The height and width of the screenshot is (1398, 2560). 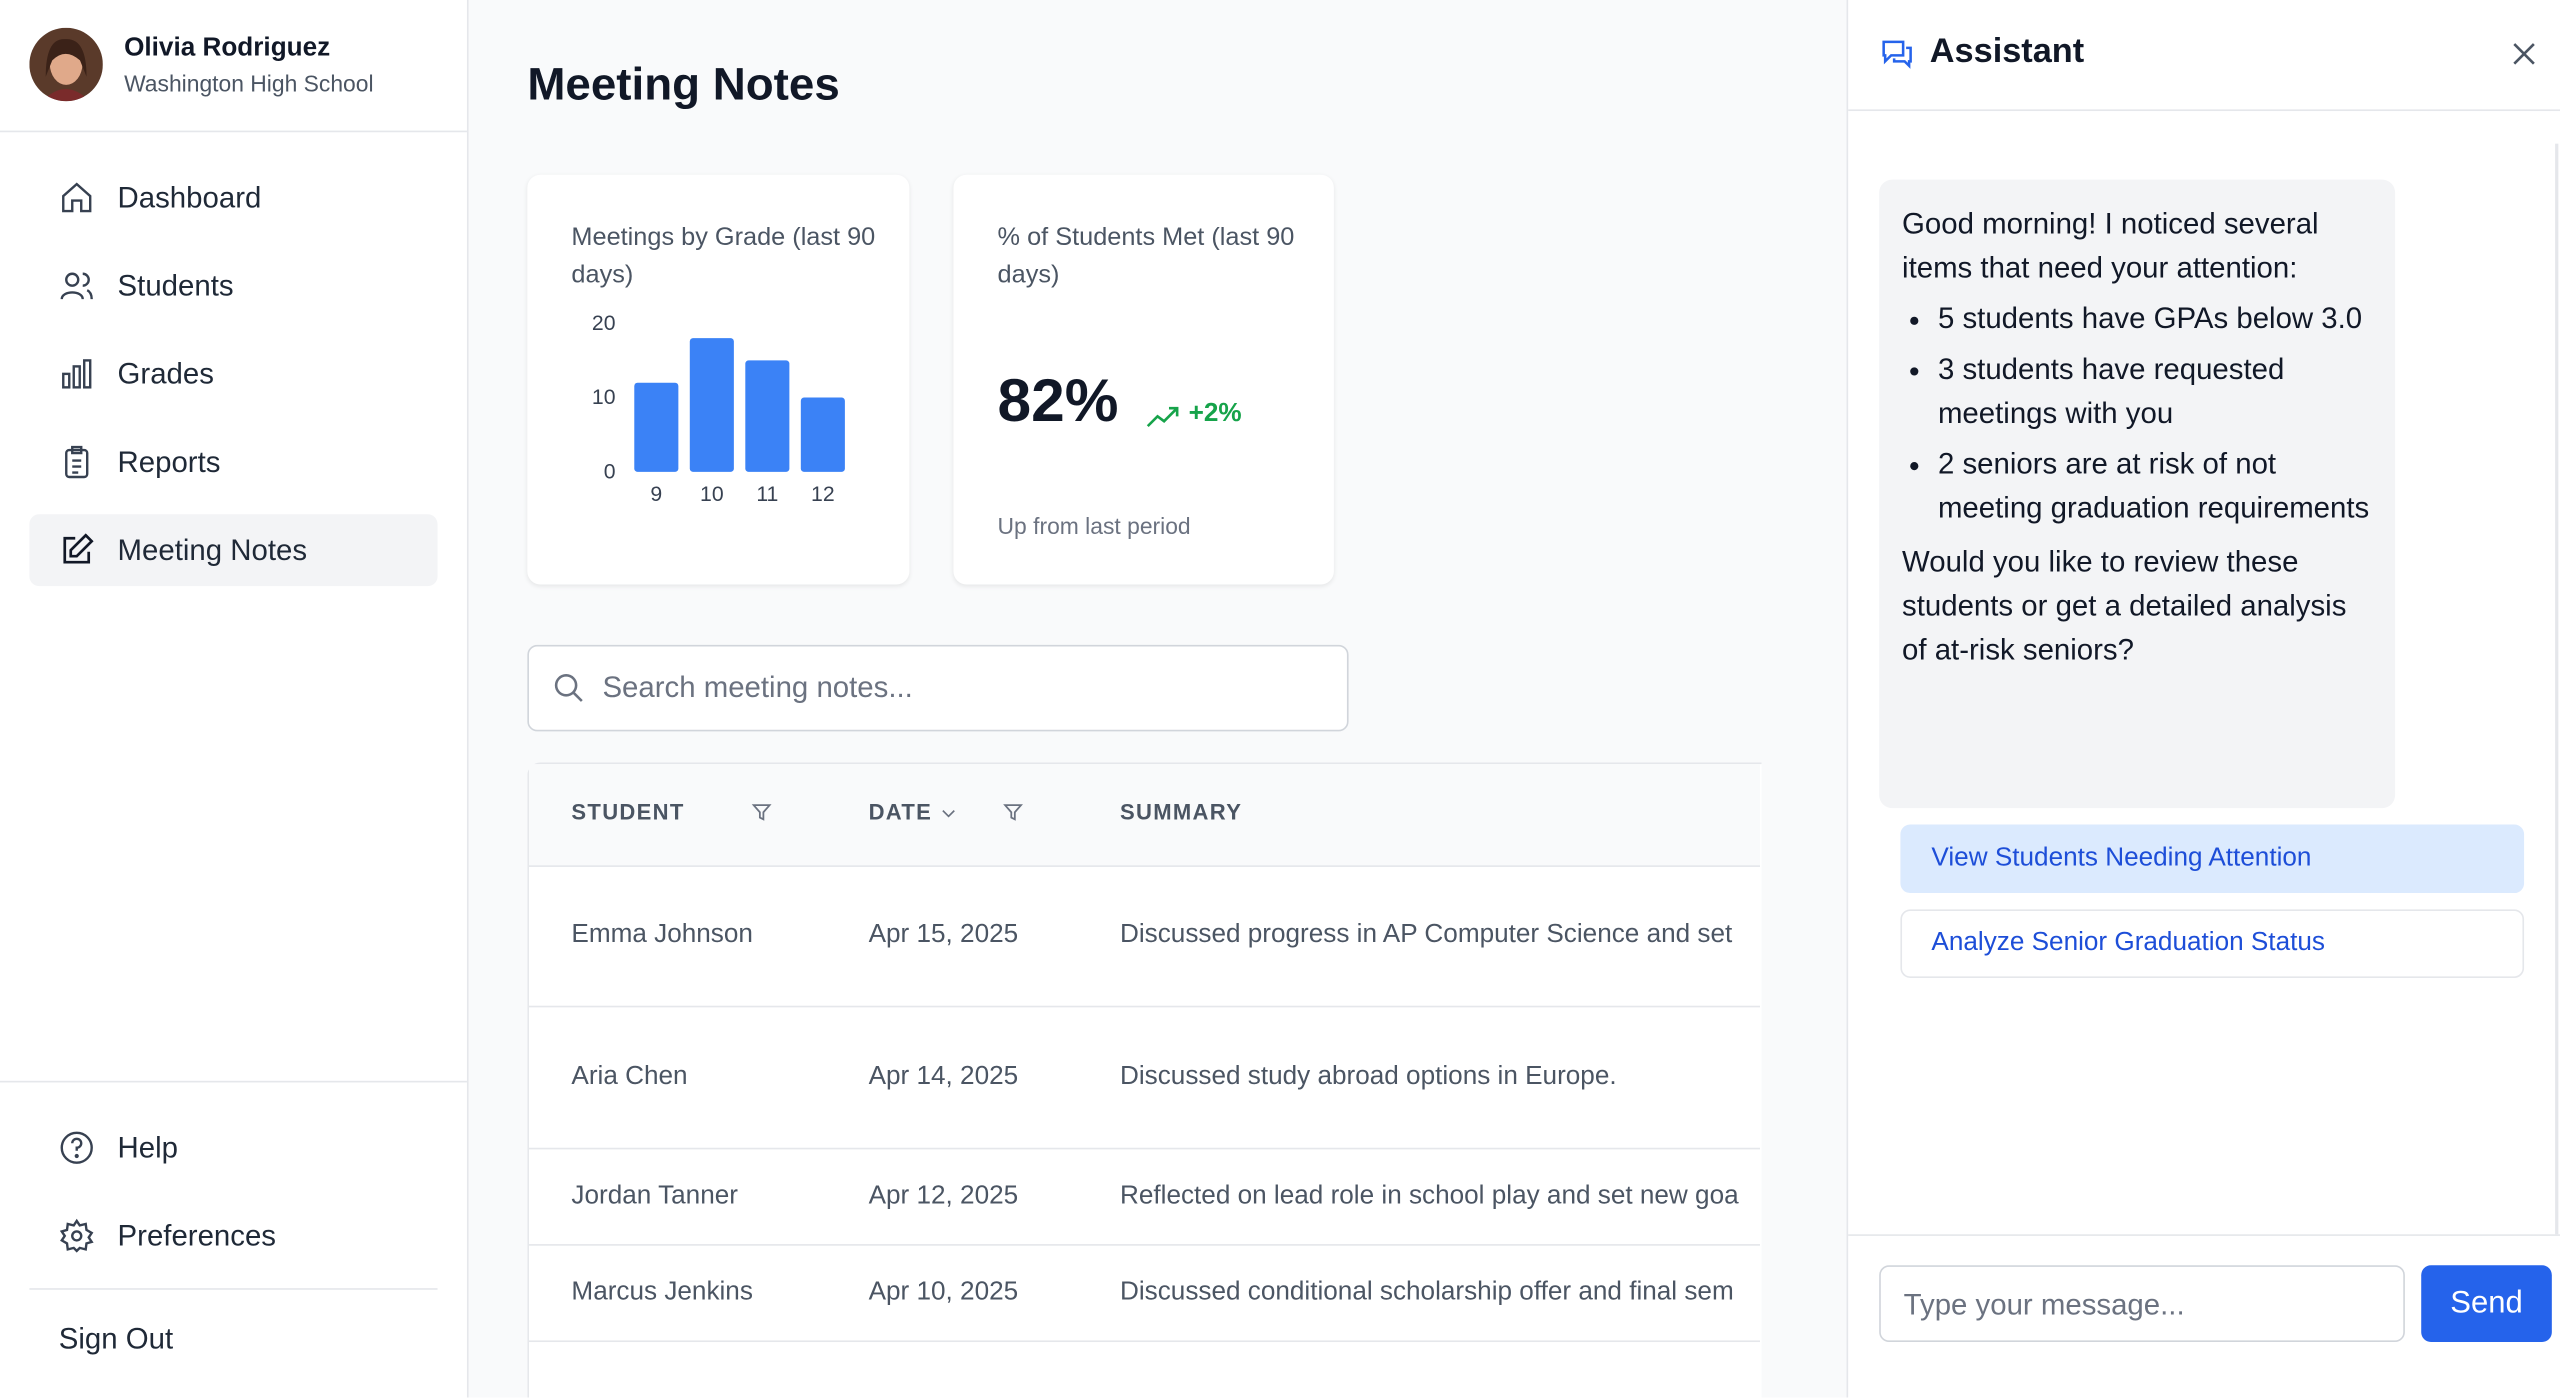 What do you see at coordinates (2486, 1304) in the screenshot?
I see `send-button: Send` at bounding box center [2486, 1304].